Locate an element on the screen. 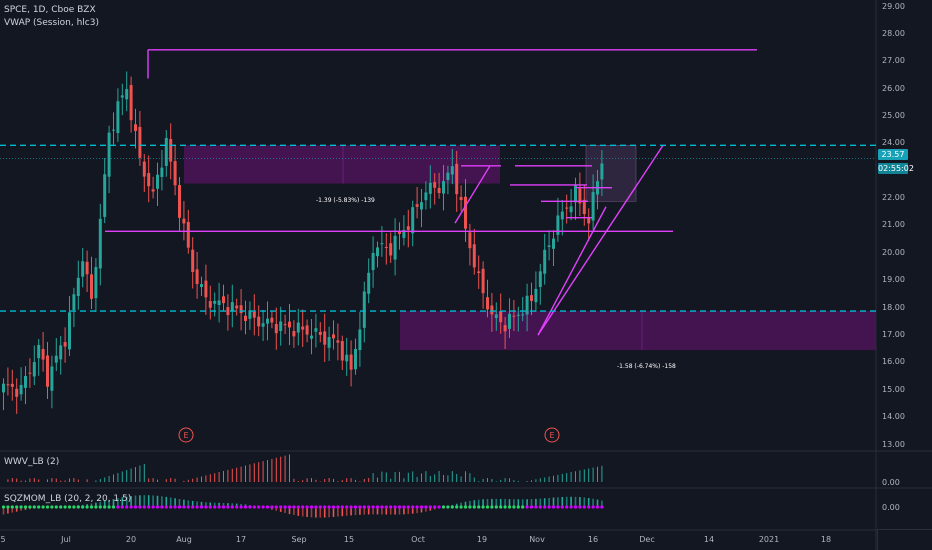 The image size is (932, 550). time-axis-label: 19 is located at coordinates (482, 539).